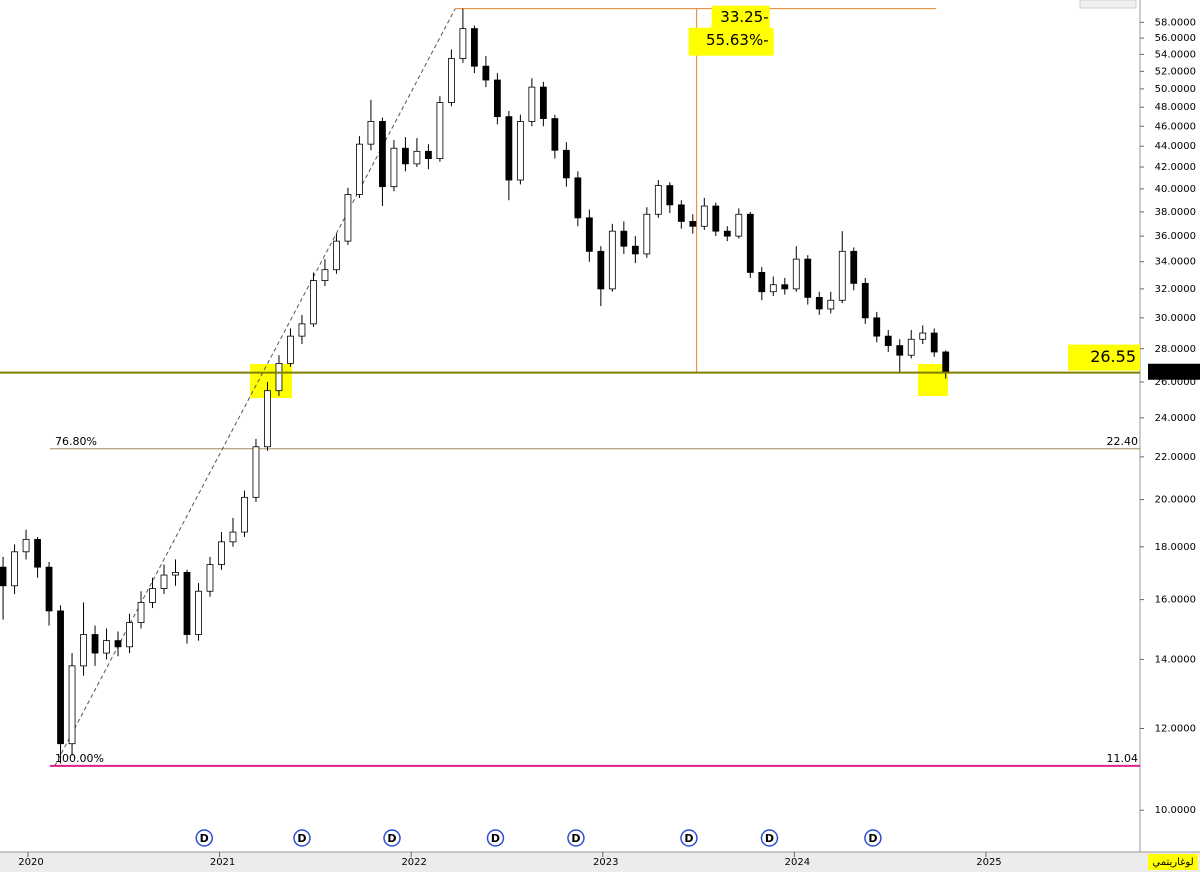 The width and height of the screenshot is (1200, 872). I want to click on highlight-box, so click(271, 381).